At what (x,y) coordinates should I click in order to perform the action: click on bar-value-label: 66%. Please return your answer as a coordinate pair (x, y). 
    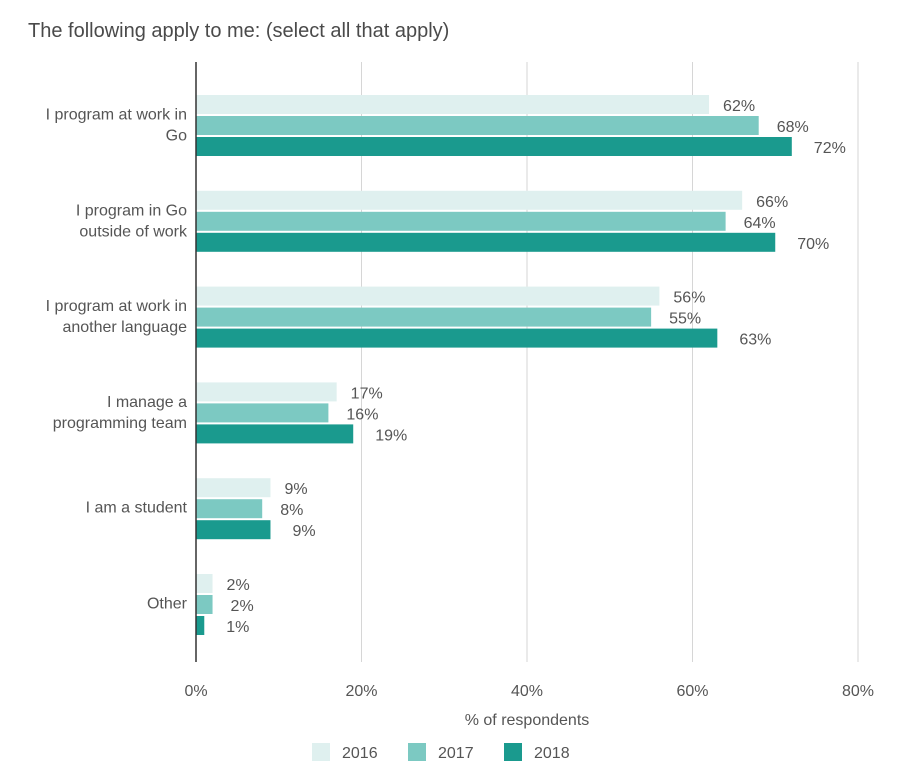
    Looking at the image, I should click on (772, 202).